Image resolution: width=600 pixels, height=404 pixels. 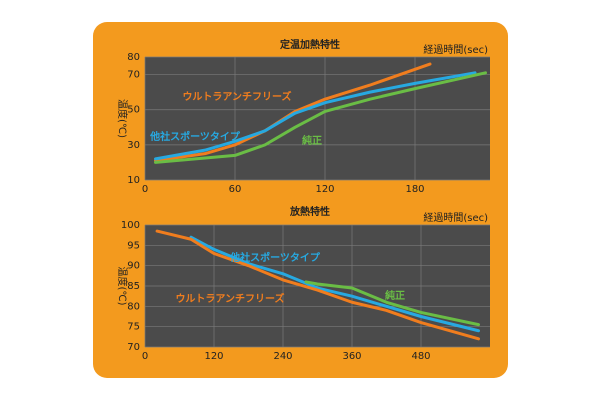 What do you see at coordinates (282, 356) in the screenshot?
I see `x-tick-label: 240` at bounding box center [282, 356].